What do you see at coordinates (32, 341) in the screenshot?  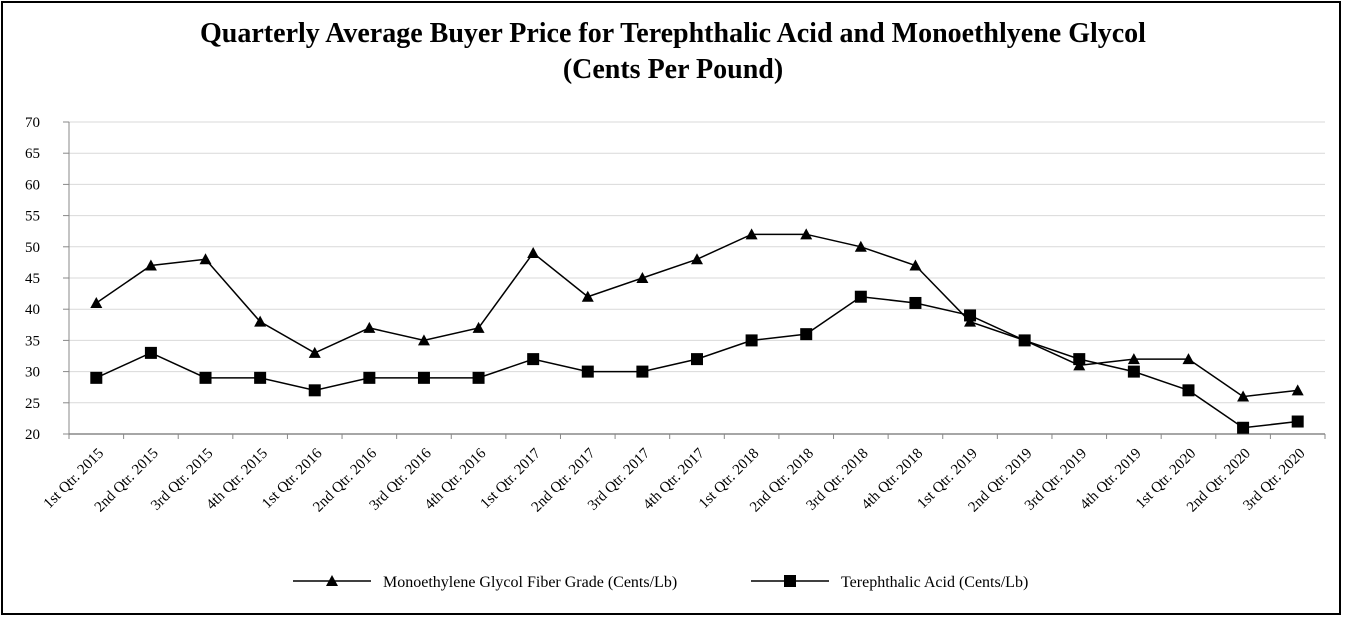 I see `y-tick-label: 35` at bounding box center [32, 341].